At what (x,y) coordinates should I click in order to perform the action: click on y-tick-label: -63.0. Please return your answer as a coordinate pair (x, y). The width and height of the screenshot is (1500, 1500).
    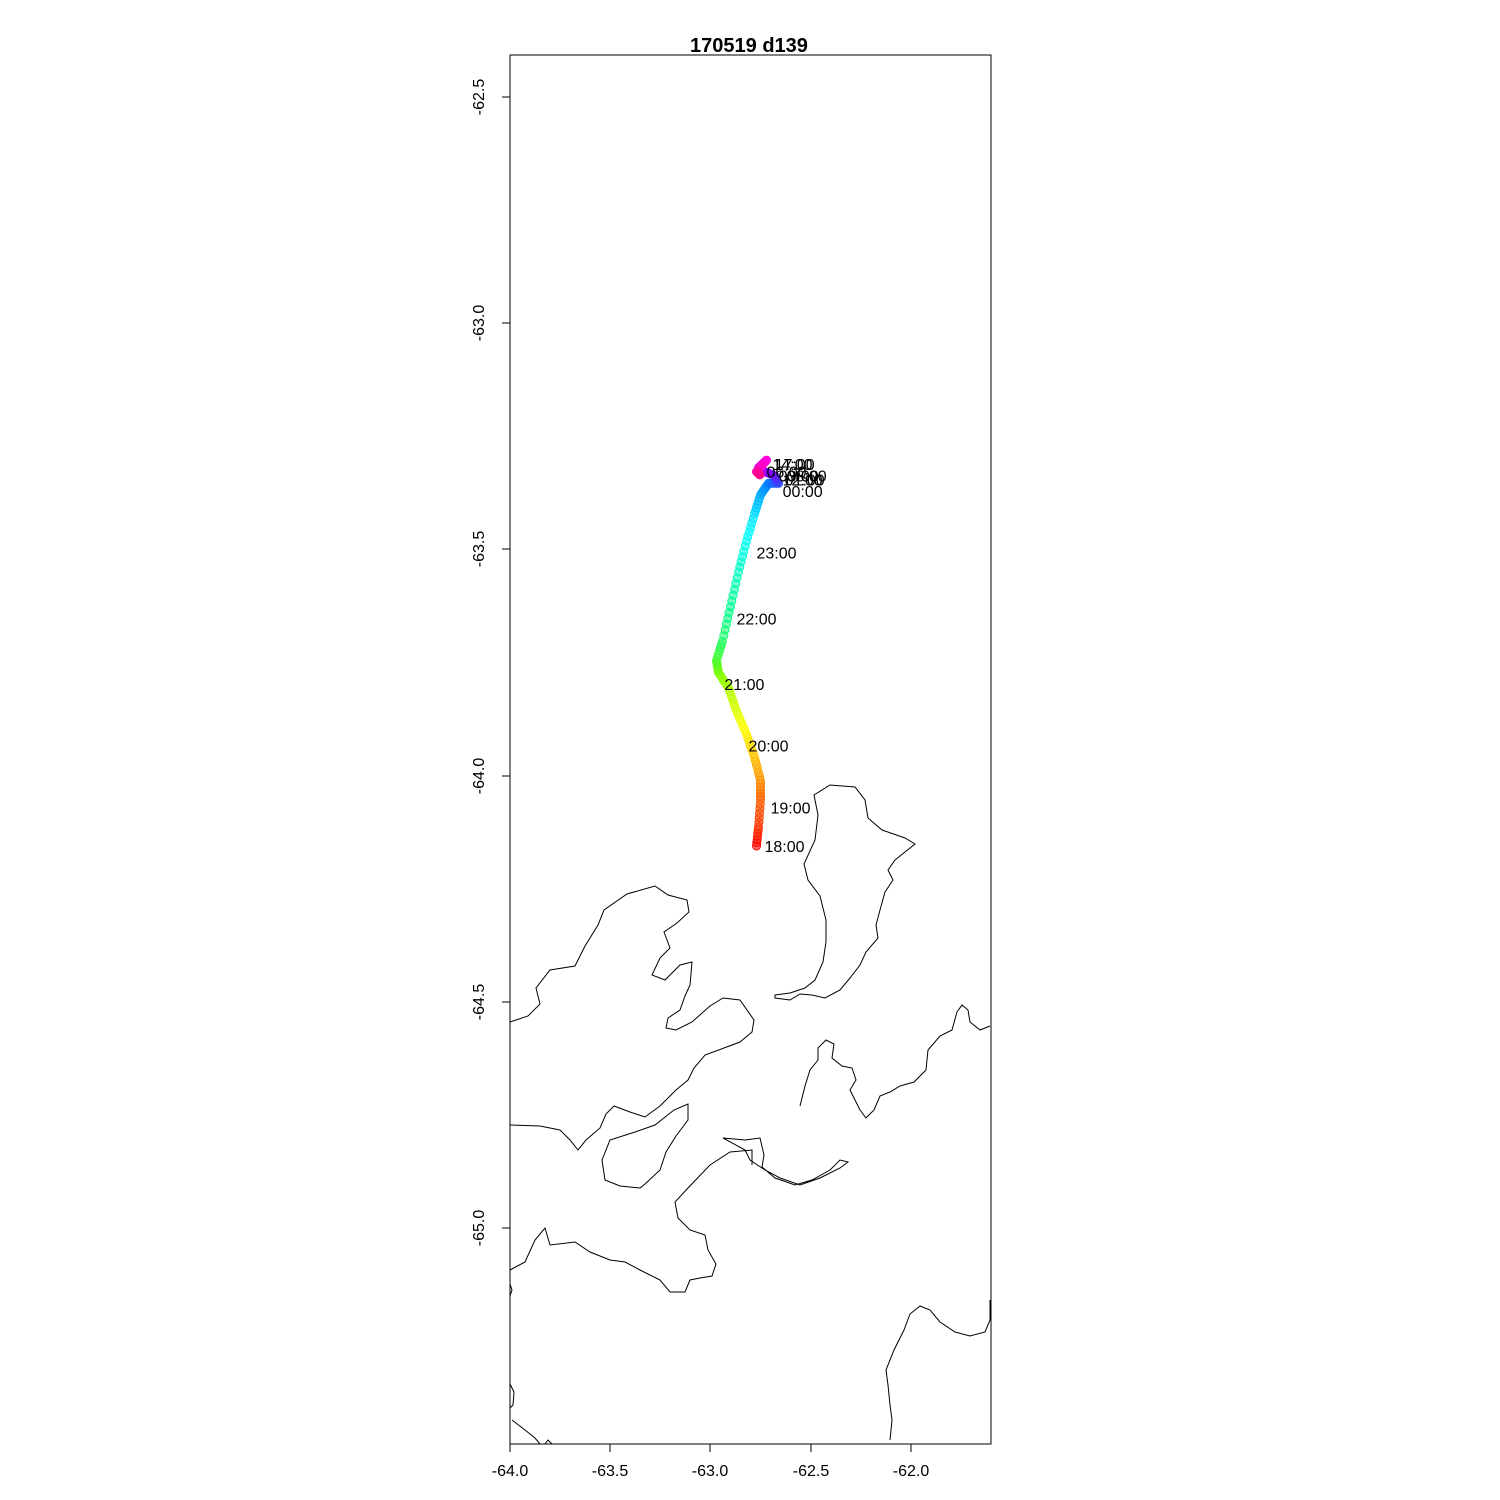
    Looking at the image, I should click on (479, 323).